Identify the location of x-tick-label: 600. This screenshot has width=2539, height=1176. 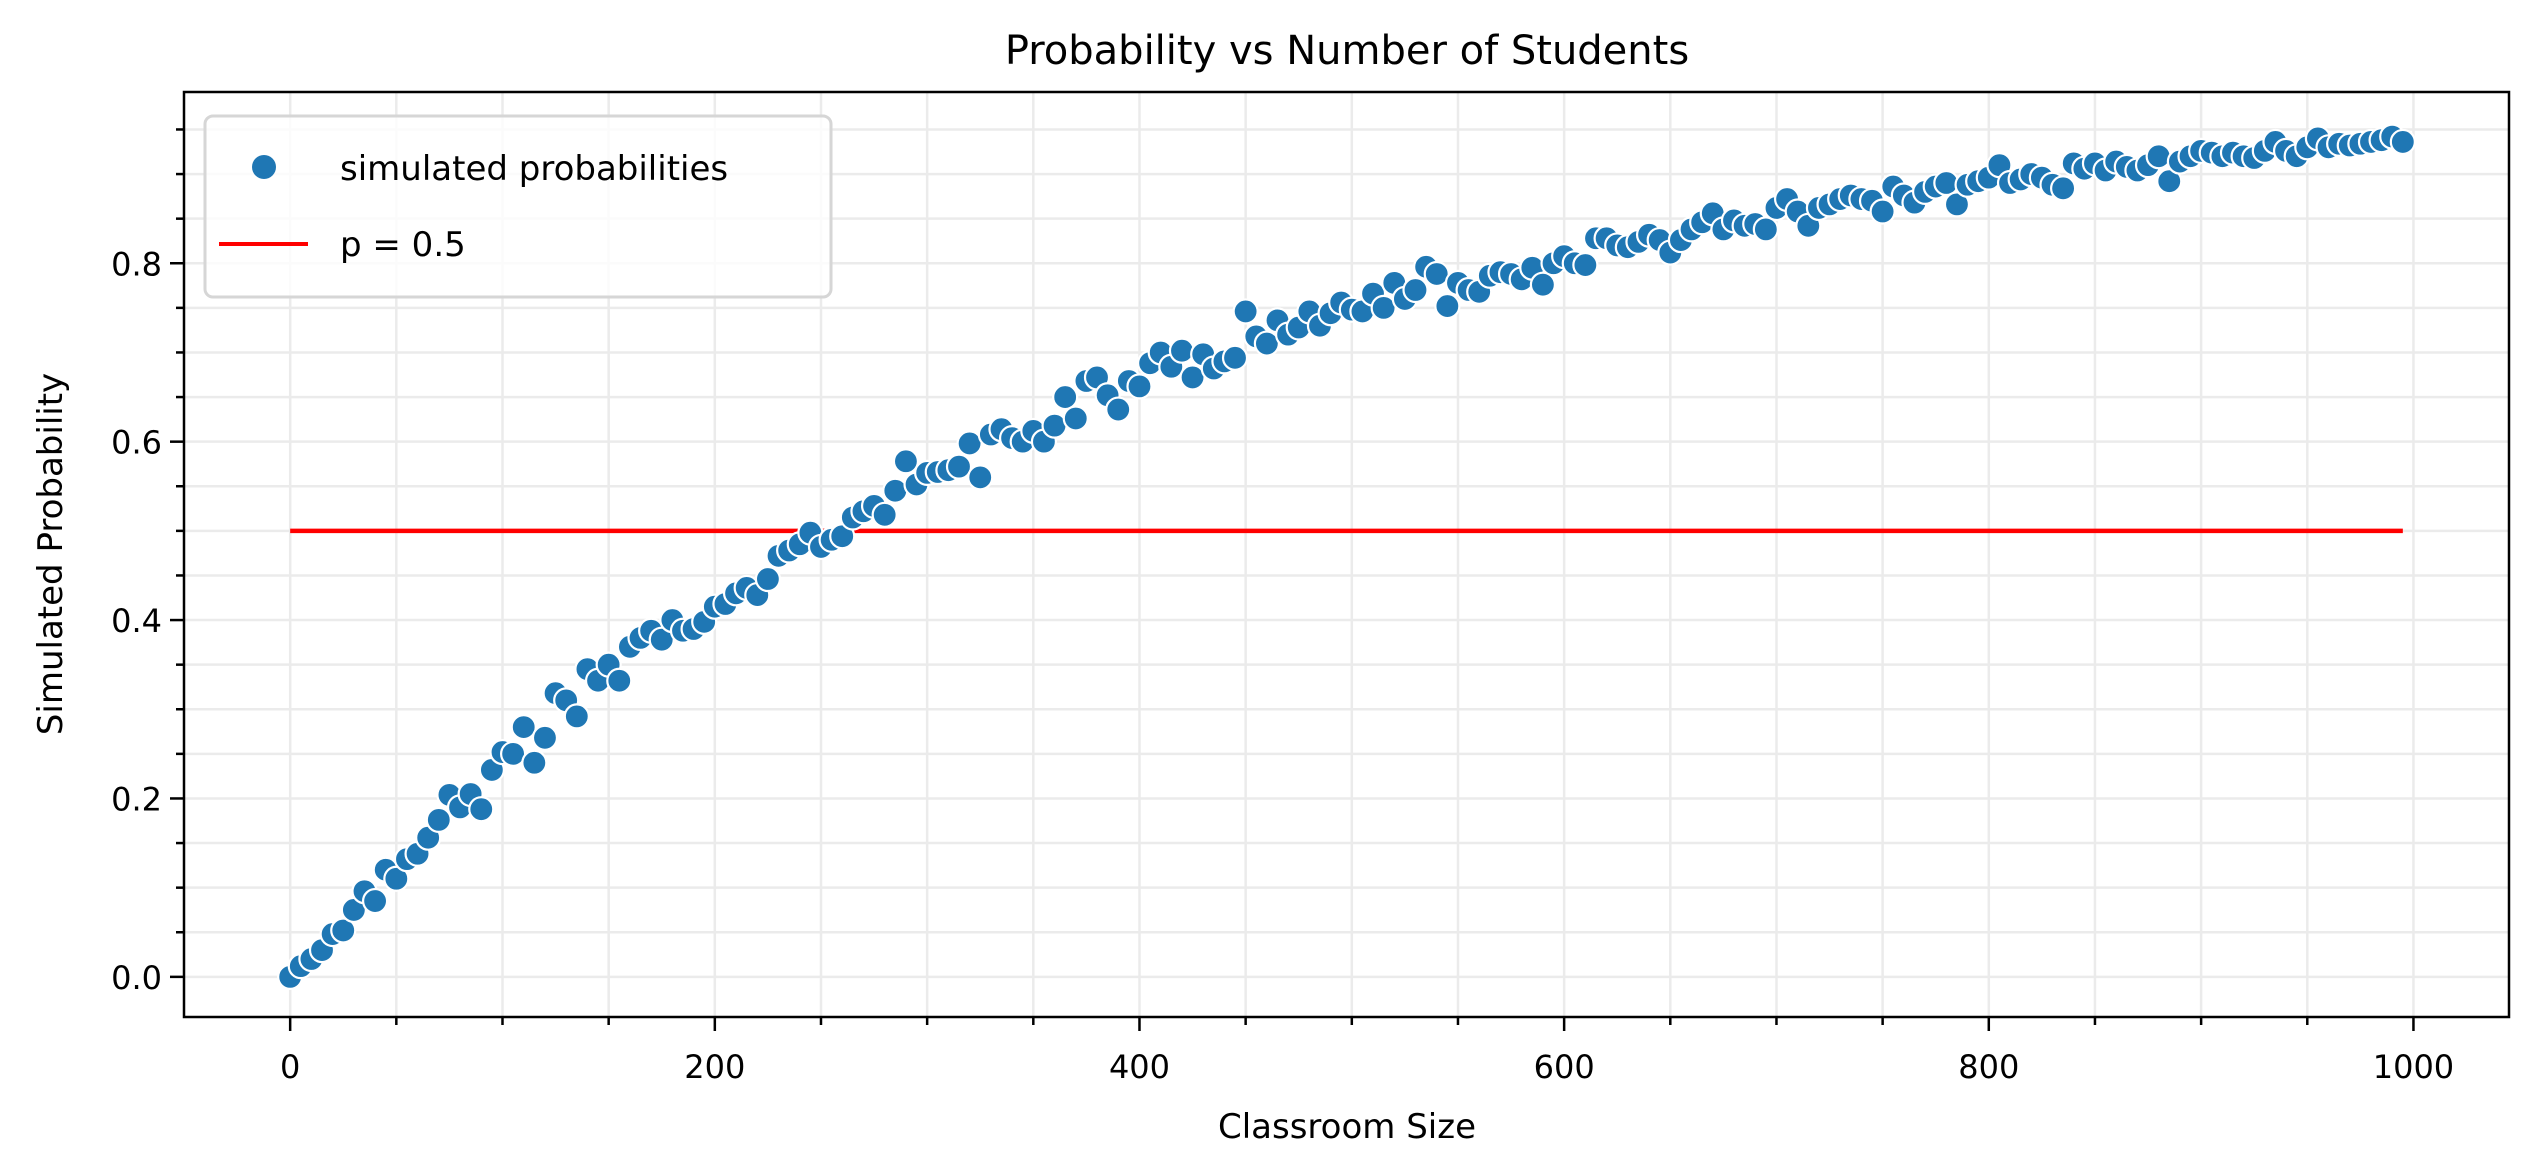
(1564, 1067).